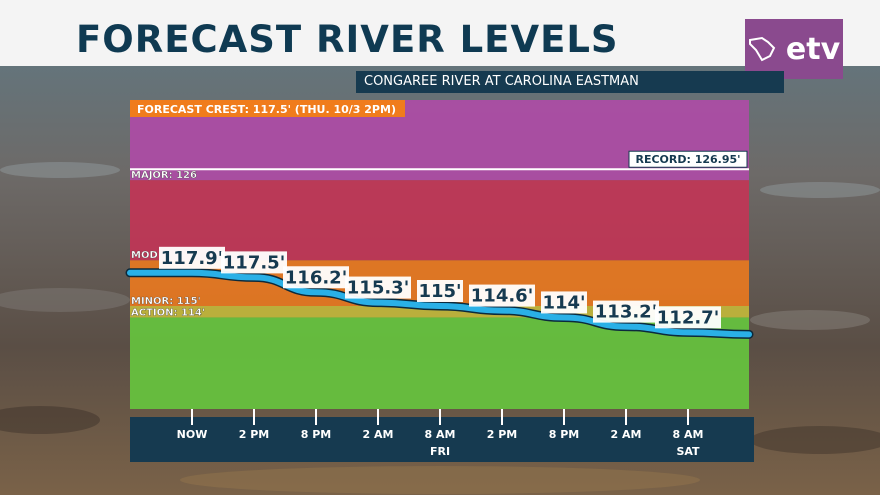 The width and height of the screenshot is (880, 495). I want to click on band-label-3: MOD, so click(144, 255).